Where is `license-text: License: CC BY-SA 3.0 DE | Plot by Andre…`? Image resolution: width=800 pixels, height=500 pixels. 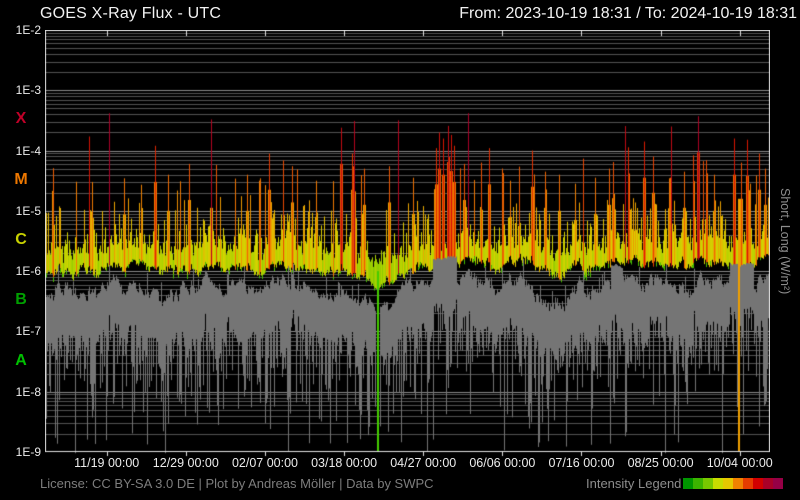
license-text: License: CC BY-SA 3.0 DE | Plot by Andre… is located at coordinates (237, 483).